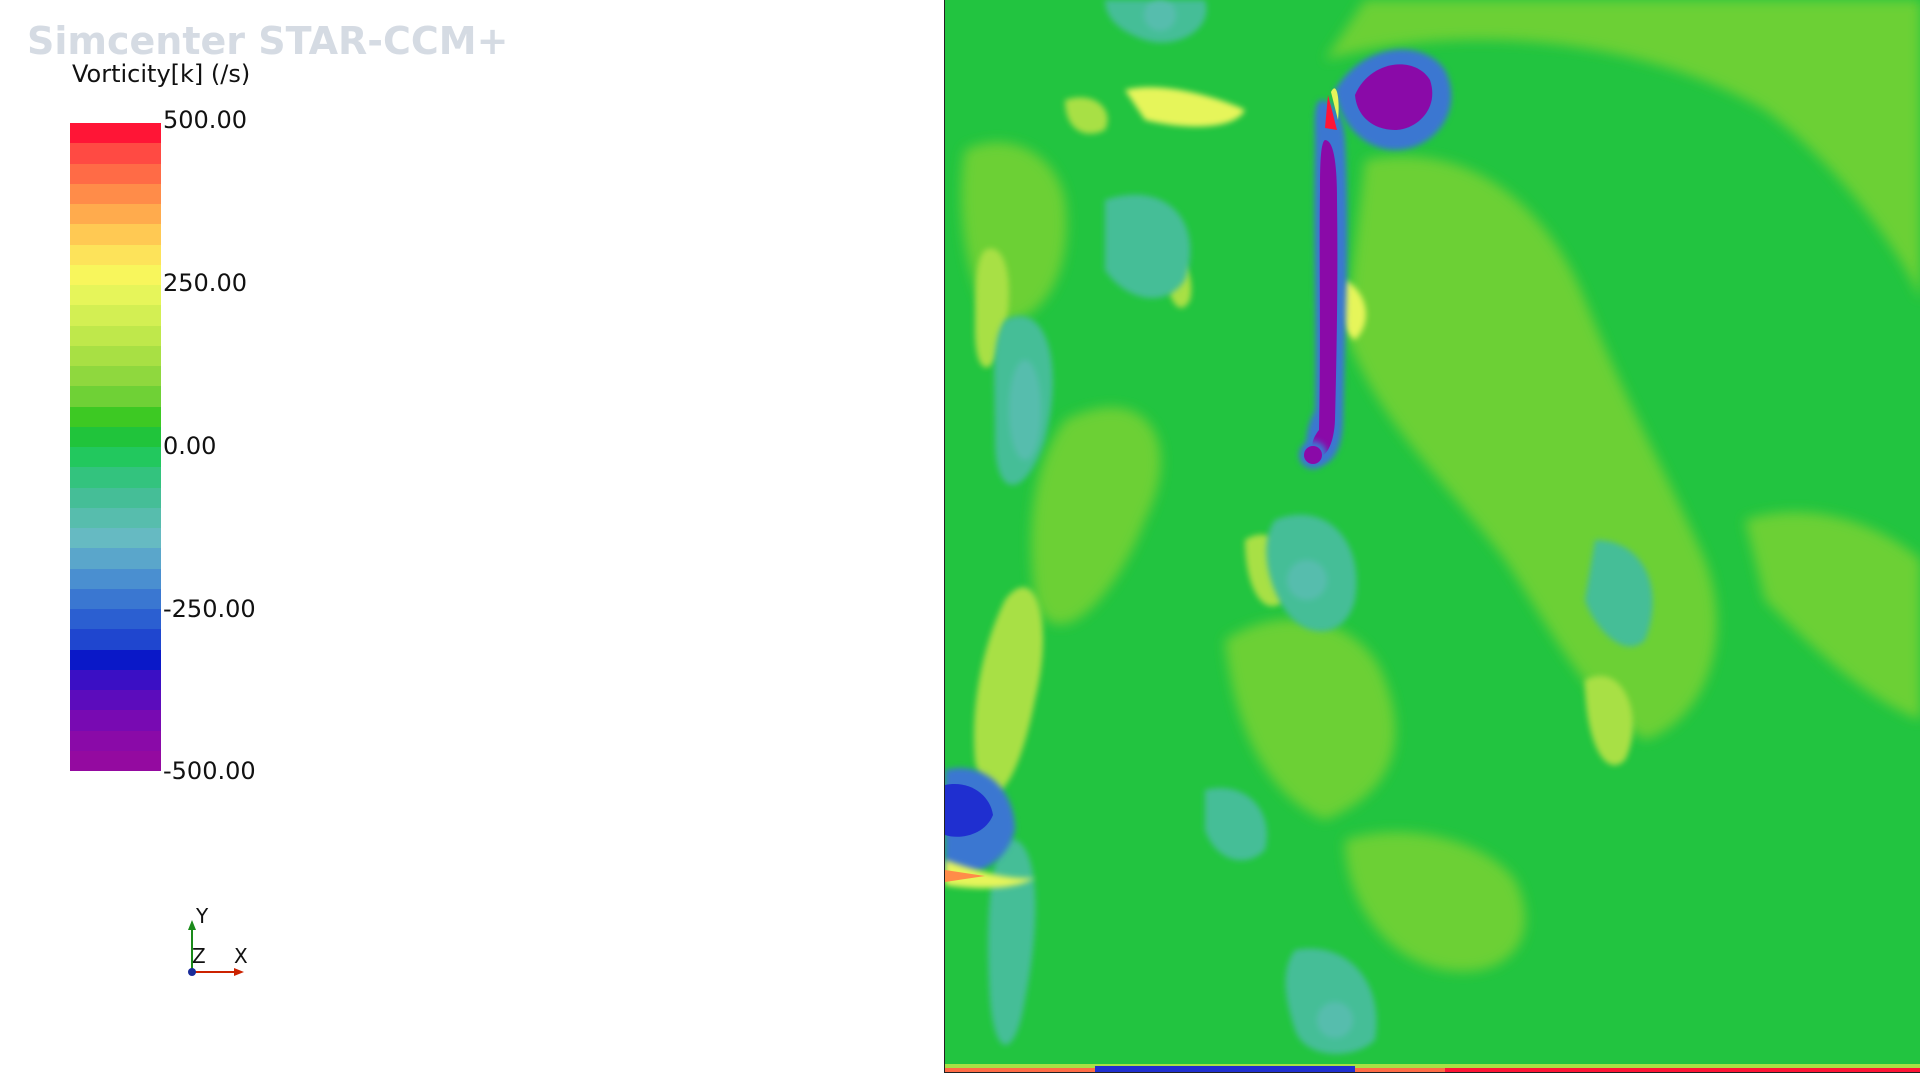 The width and height of the screenshot is (1920, 1080). I want to click on scale-tick-zero: 0.00, so click(190, 446).